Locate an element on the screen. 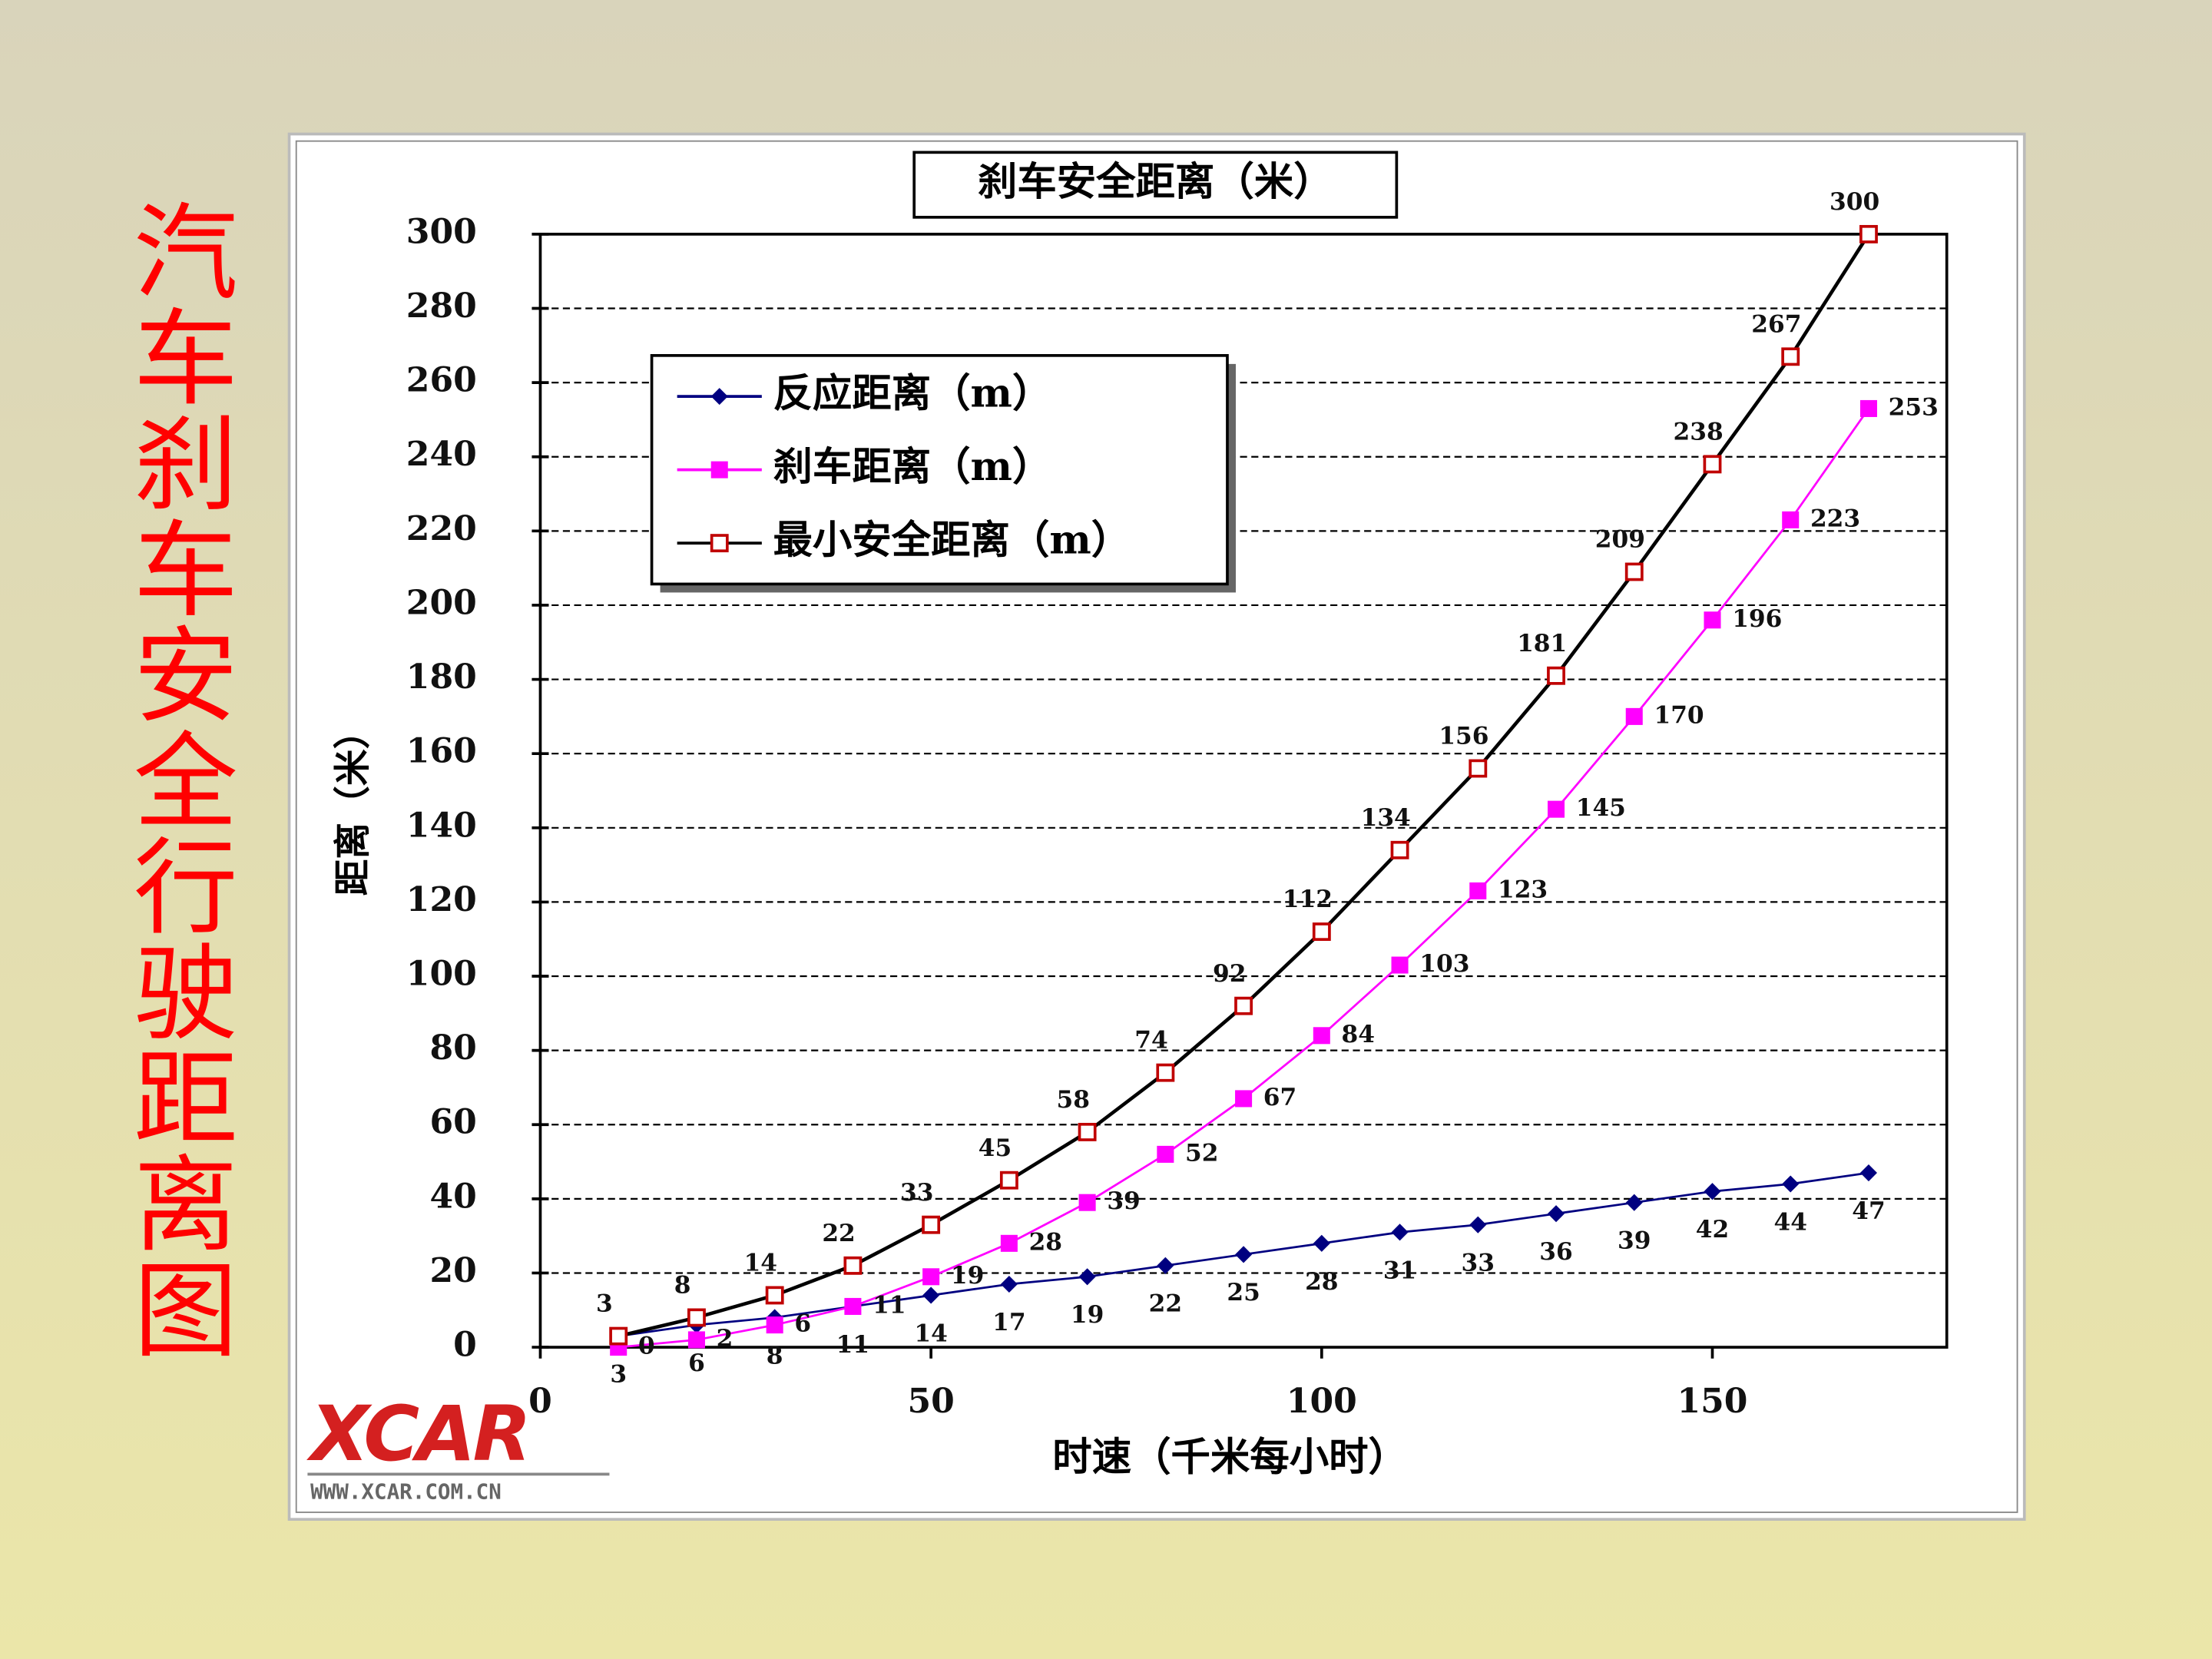 Image resolution: width=2212 pixels, height=1659 pixels. y-tick-label: 0 is located at coordinates (465, 1346).